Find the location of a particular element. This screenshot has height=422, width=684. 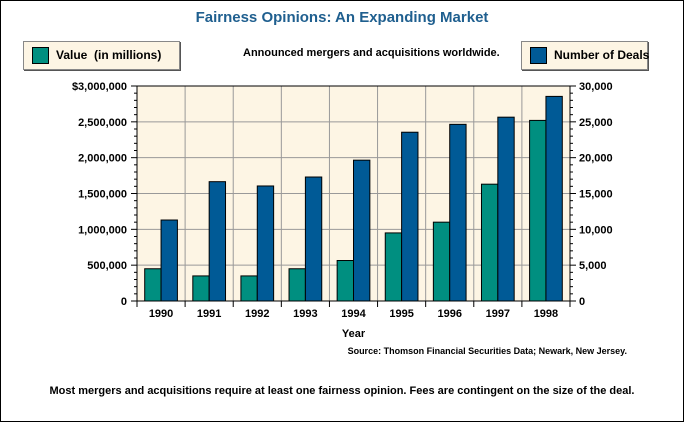

y-right-tick-label: 5,000 is located at coordinates (593, 266).